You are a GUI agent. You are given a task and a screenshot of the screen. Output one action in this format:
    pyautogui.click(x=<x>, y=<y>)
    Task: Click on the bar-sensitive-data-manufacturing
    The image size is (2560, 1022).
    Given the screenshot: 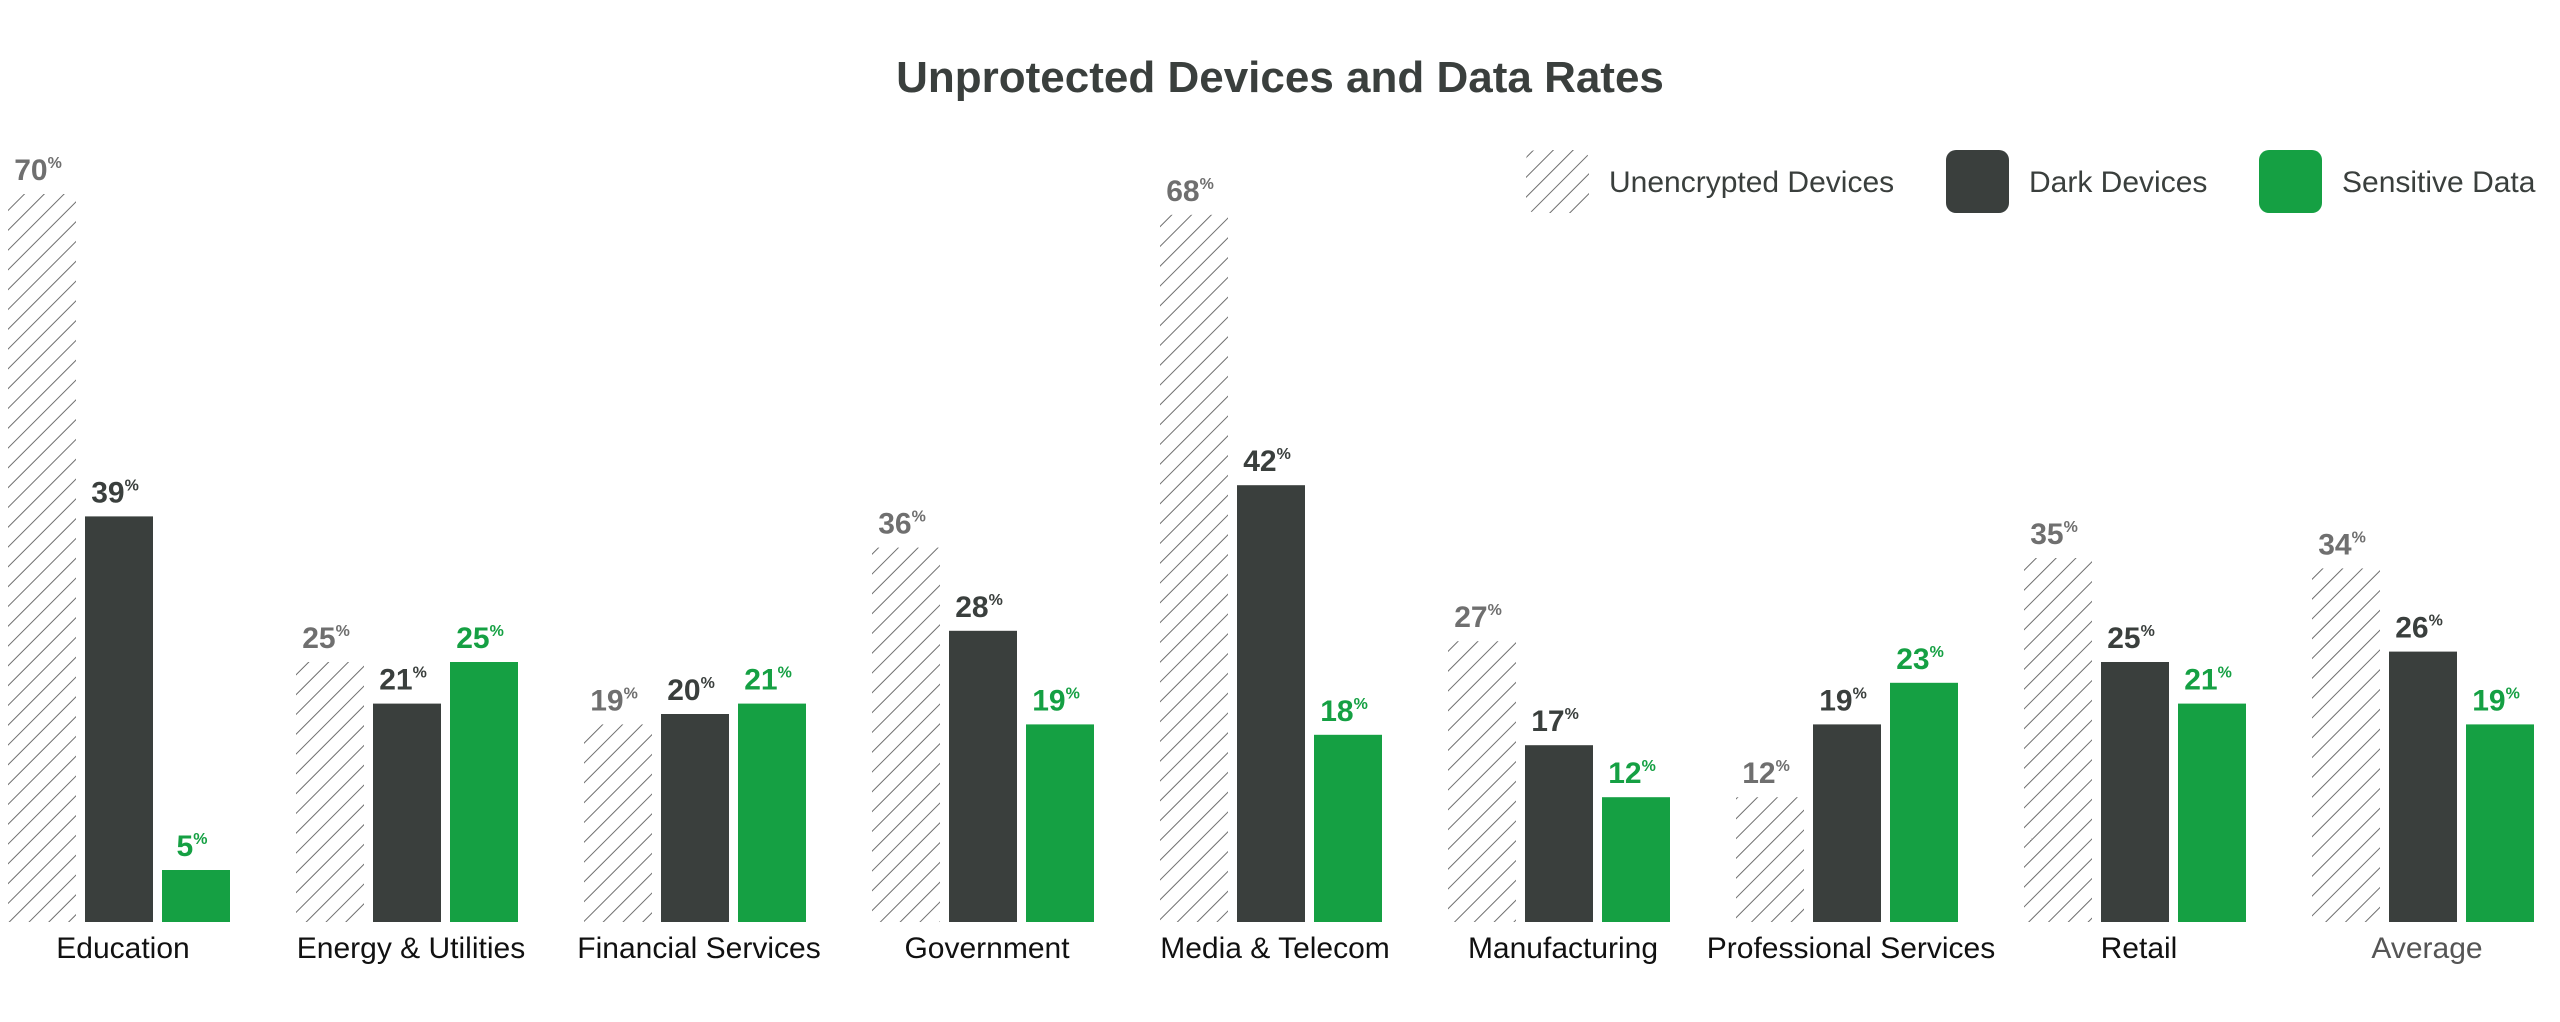 What is the action you would take?
    pyautogui.click(x=1636, y=859)
    